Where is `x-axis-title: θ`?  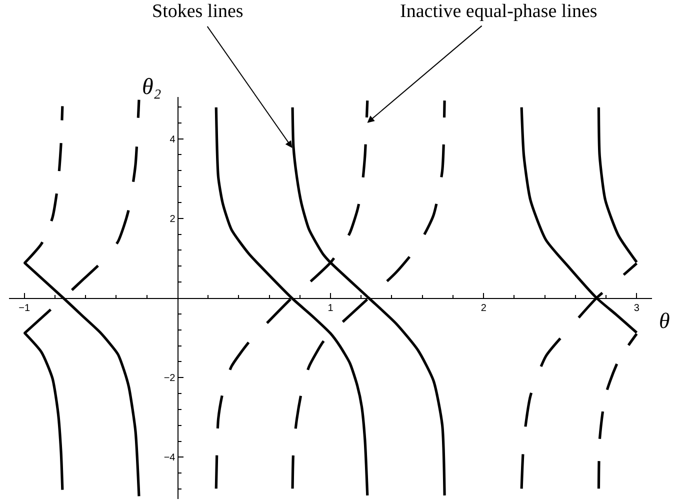 x-axis-title: θ is located at coordinates (664, 320).